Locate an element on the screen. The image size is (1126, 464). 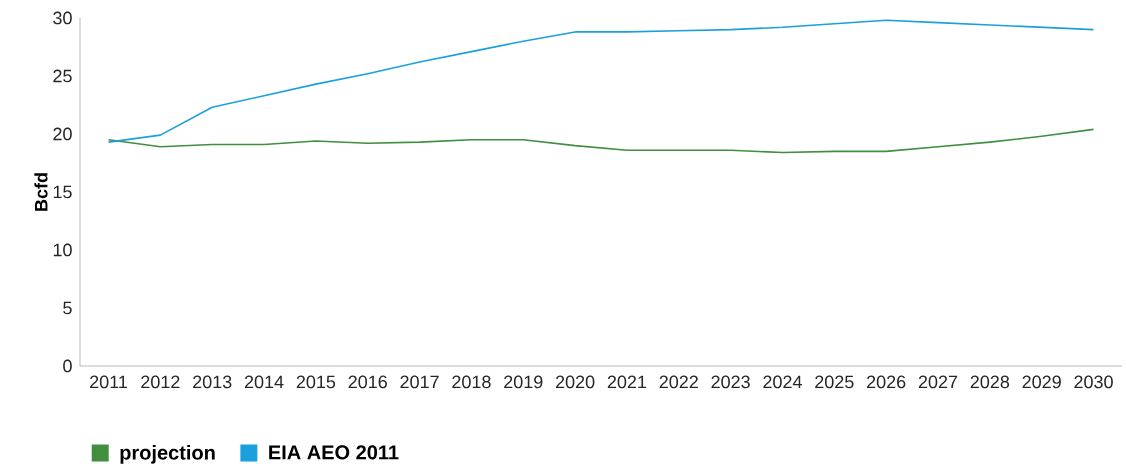
y-tick-label: 0 is located at coordinates (67, 366).